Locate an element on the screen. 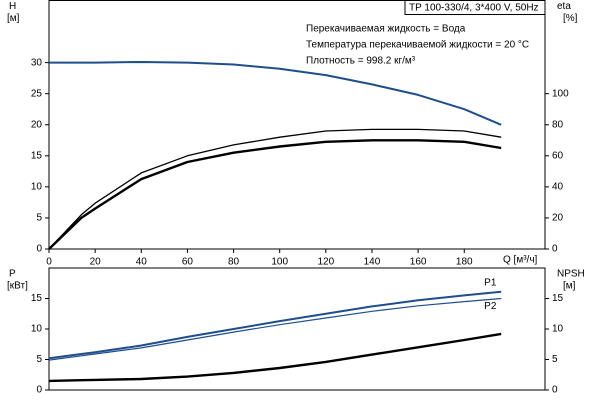 Image resolution: width=600 pixels, height=400 pixels. y2-tick-label: 60 is located at coordinates (558, 155).